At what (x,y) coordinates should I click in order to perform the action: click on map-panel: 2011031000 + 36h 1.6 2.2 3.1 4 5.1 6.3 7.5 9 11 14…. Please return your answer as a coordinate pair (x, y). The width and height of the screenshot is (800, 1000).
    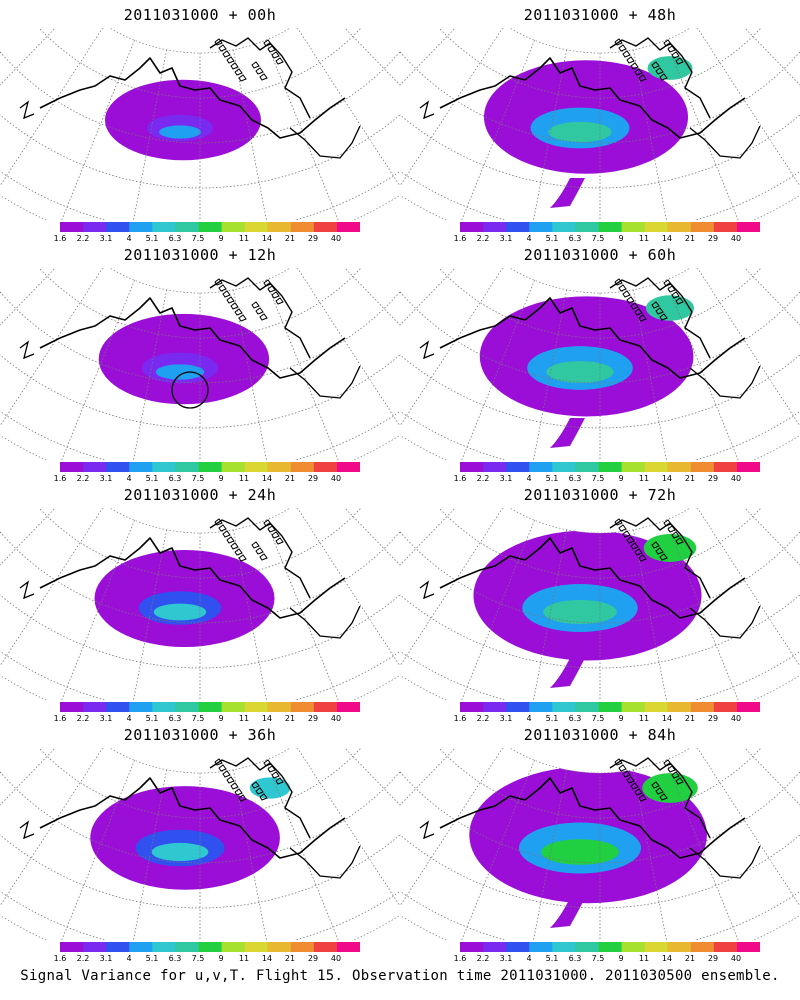
    Looking at the image, I should click on (200, 841).